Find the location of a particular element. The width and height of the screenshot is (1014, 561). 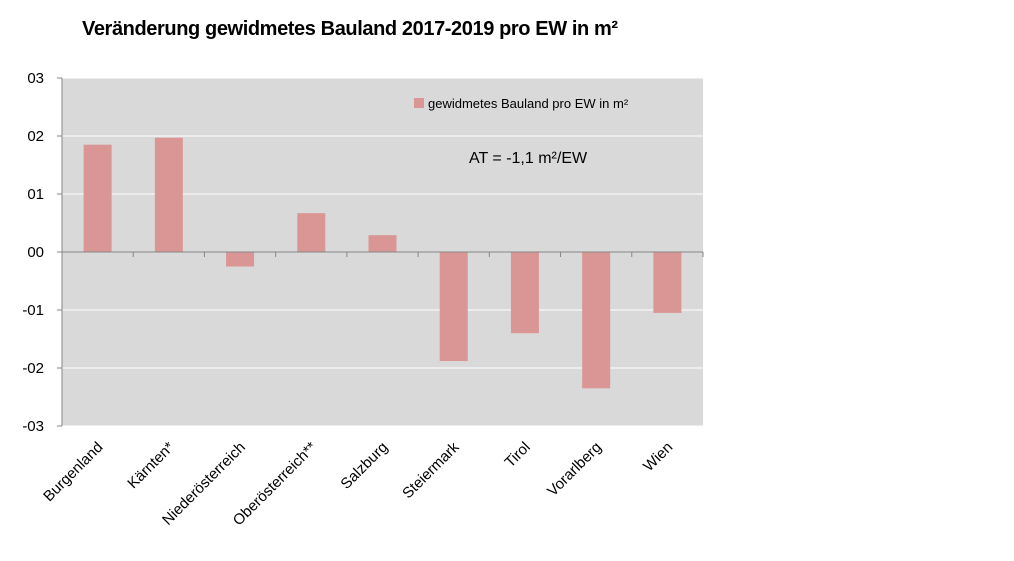

chart-annotation: AT = -1,1 m²/EW is located at coordinates (528, 158).